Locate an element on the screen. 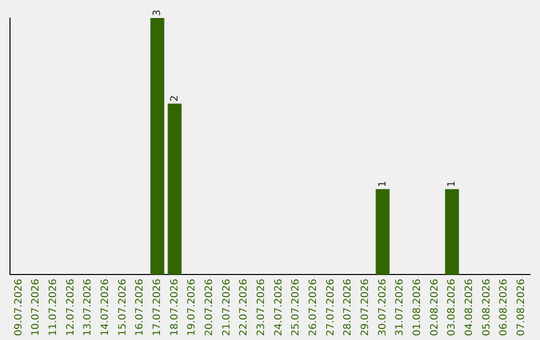  x-tick-label: 29.07.2026 is located at coordinates (365, 307).